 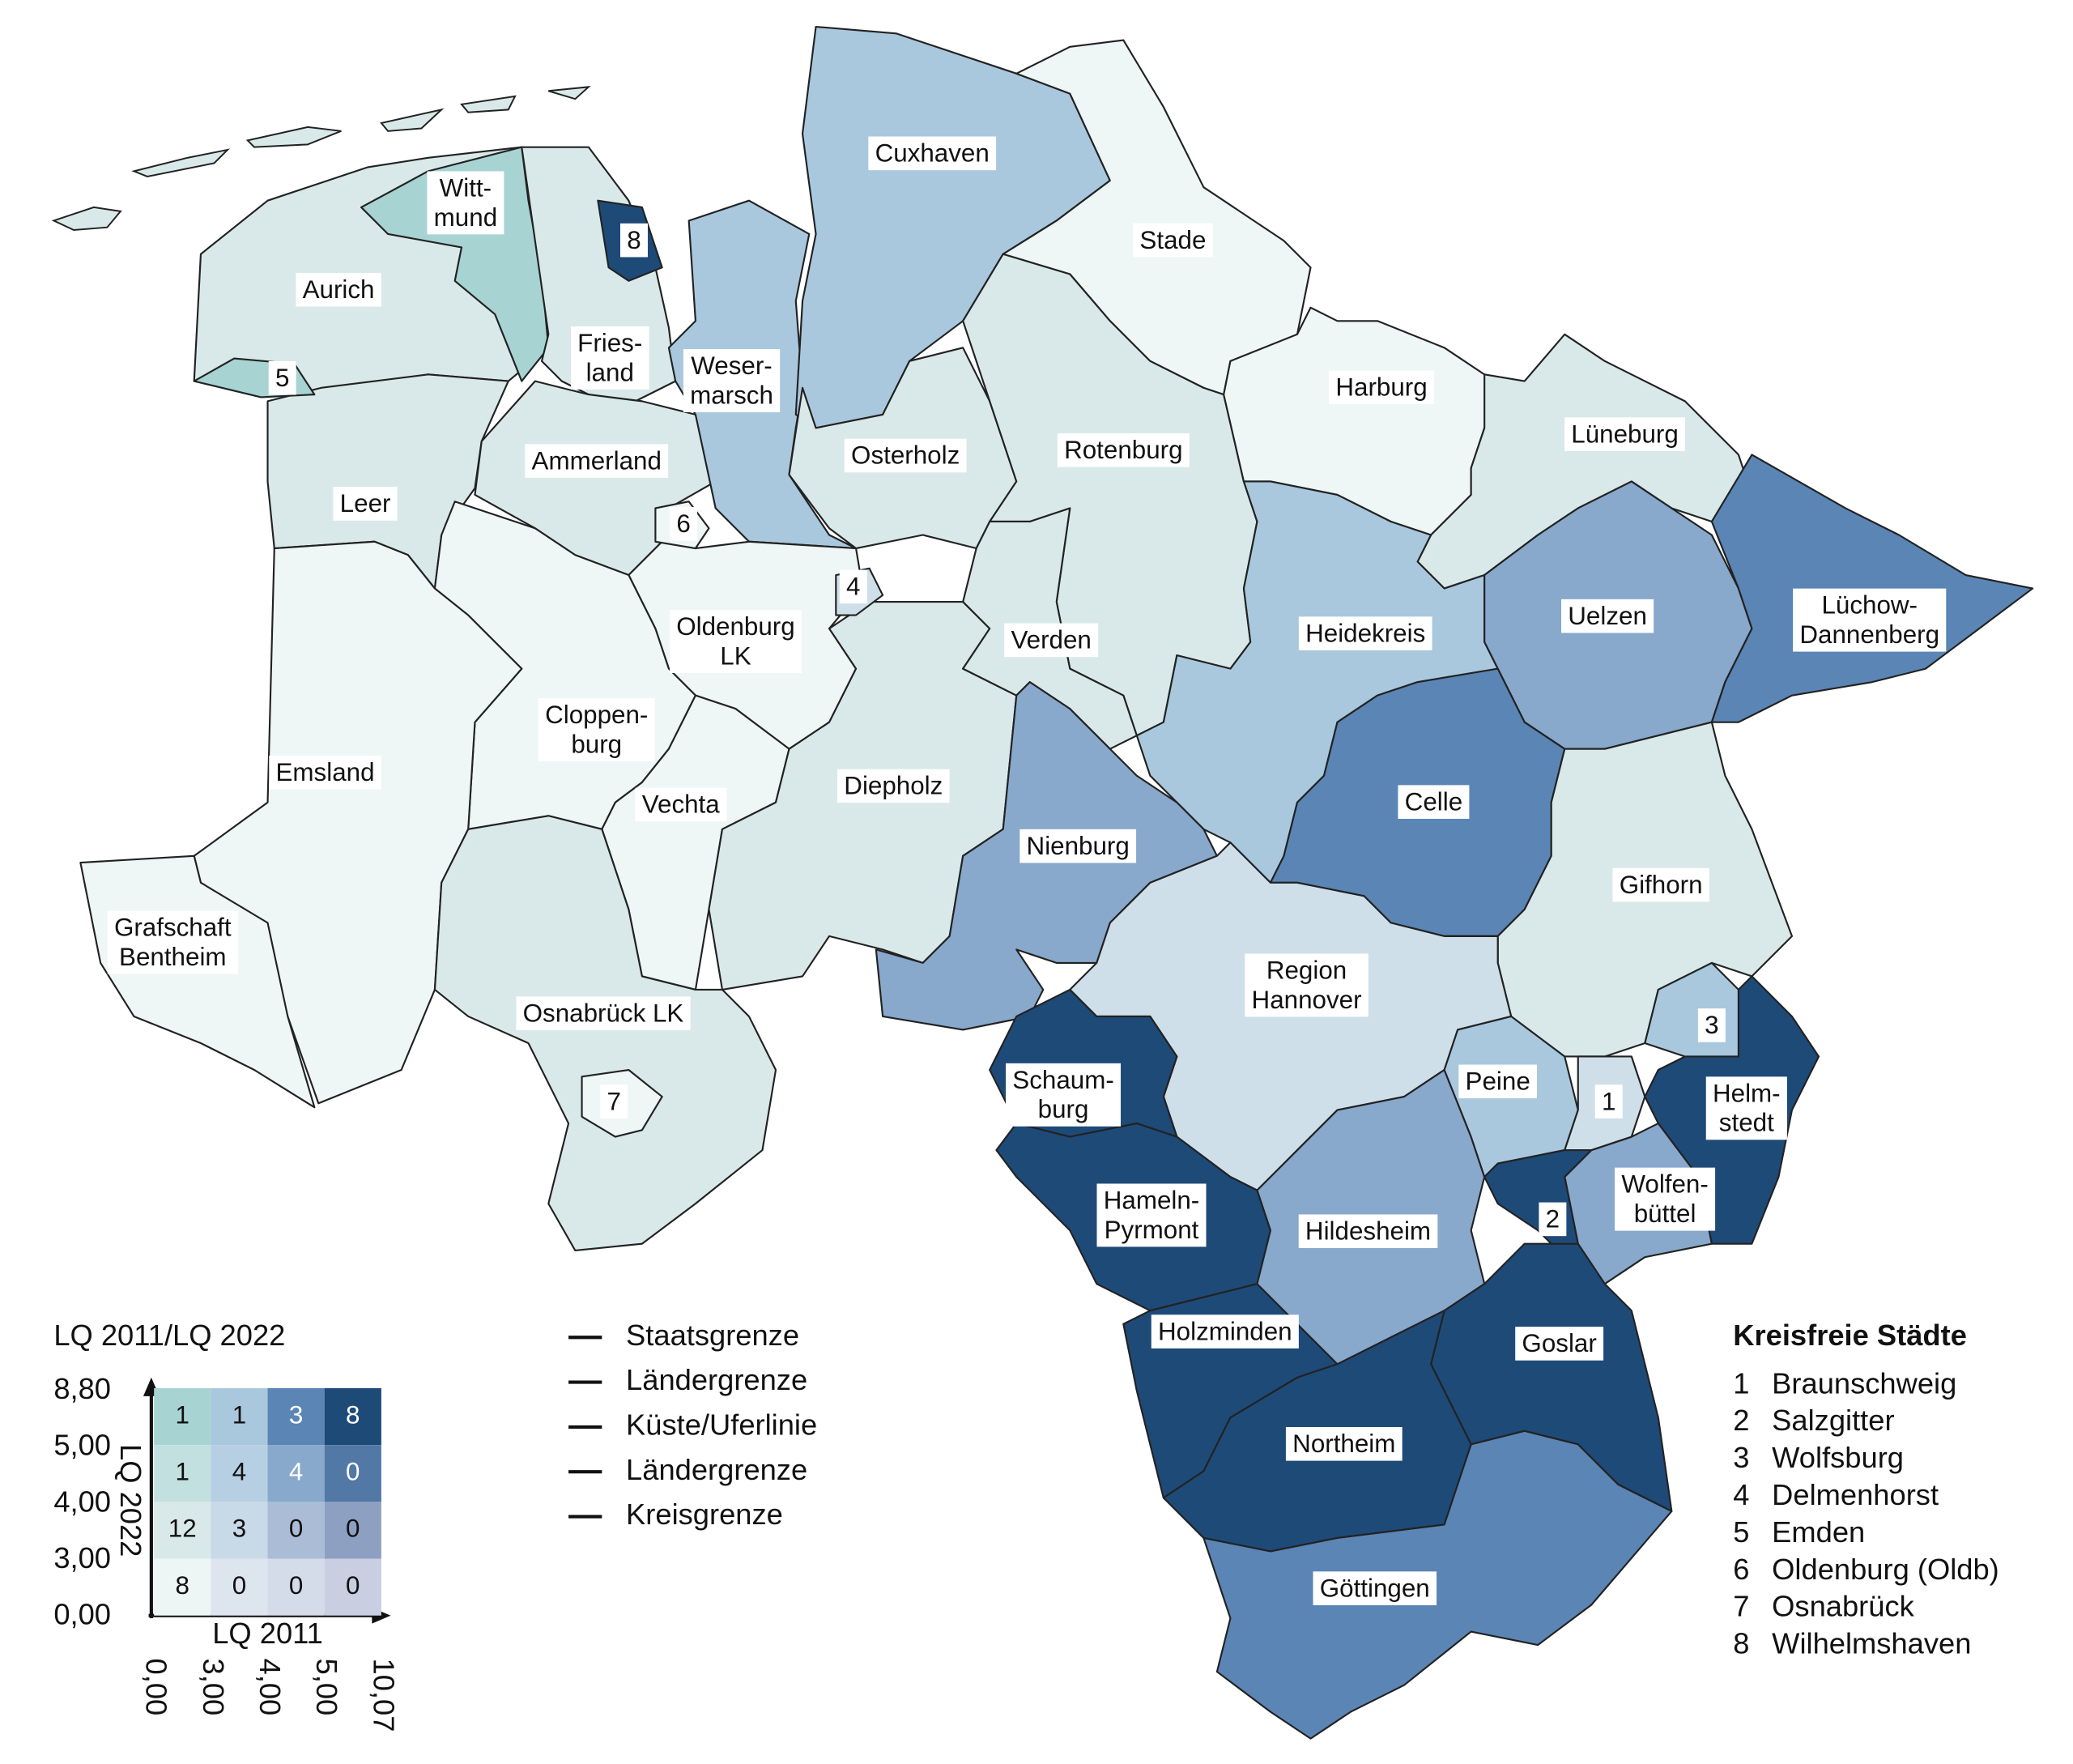 I want to click on district-label: Heidekreis, so click(x=1365, y=633).